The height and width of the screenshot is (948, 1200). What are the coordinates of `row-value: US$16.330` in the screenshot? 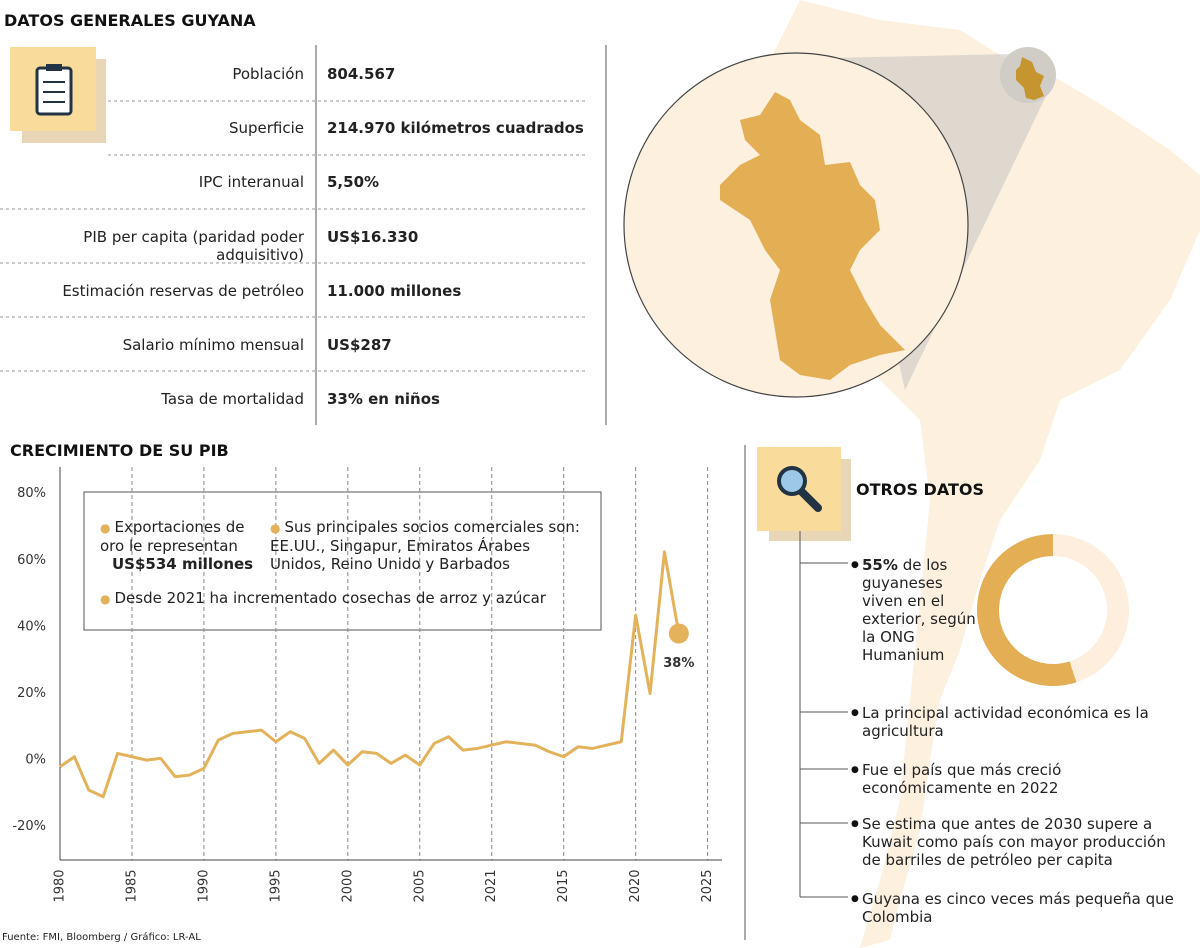 It's located at (373, 236).